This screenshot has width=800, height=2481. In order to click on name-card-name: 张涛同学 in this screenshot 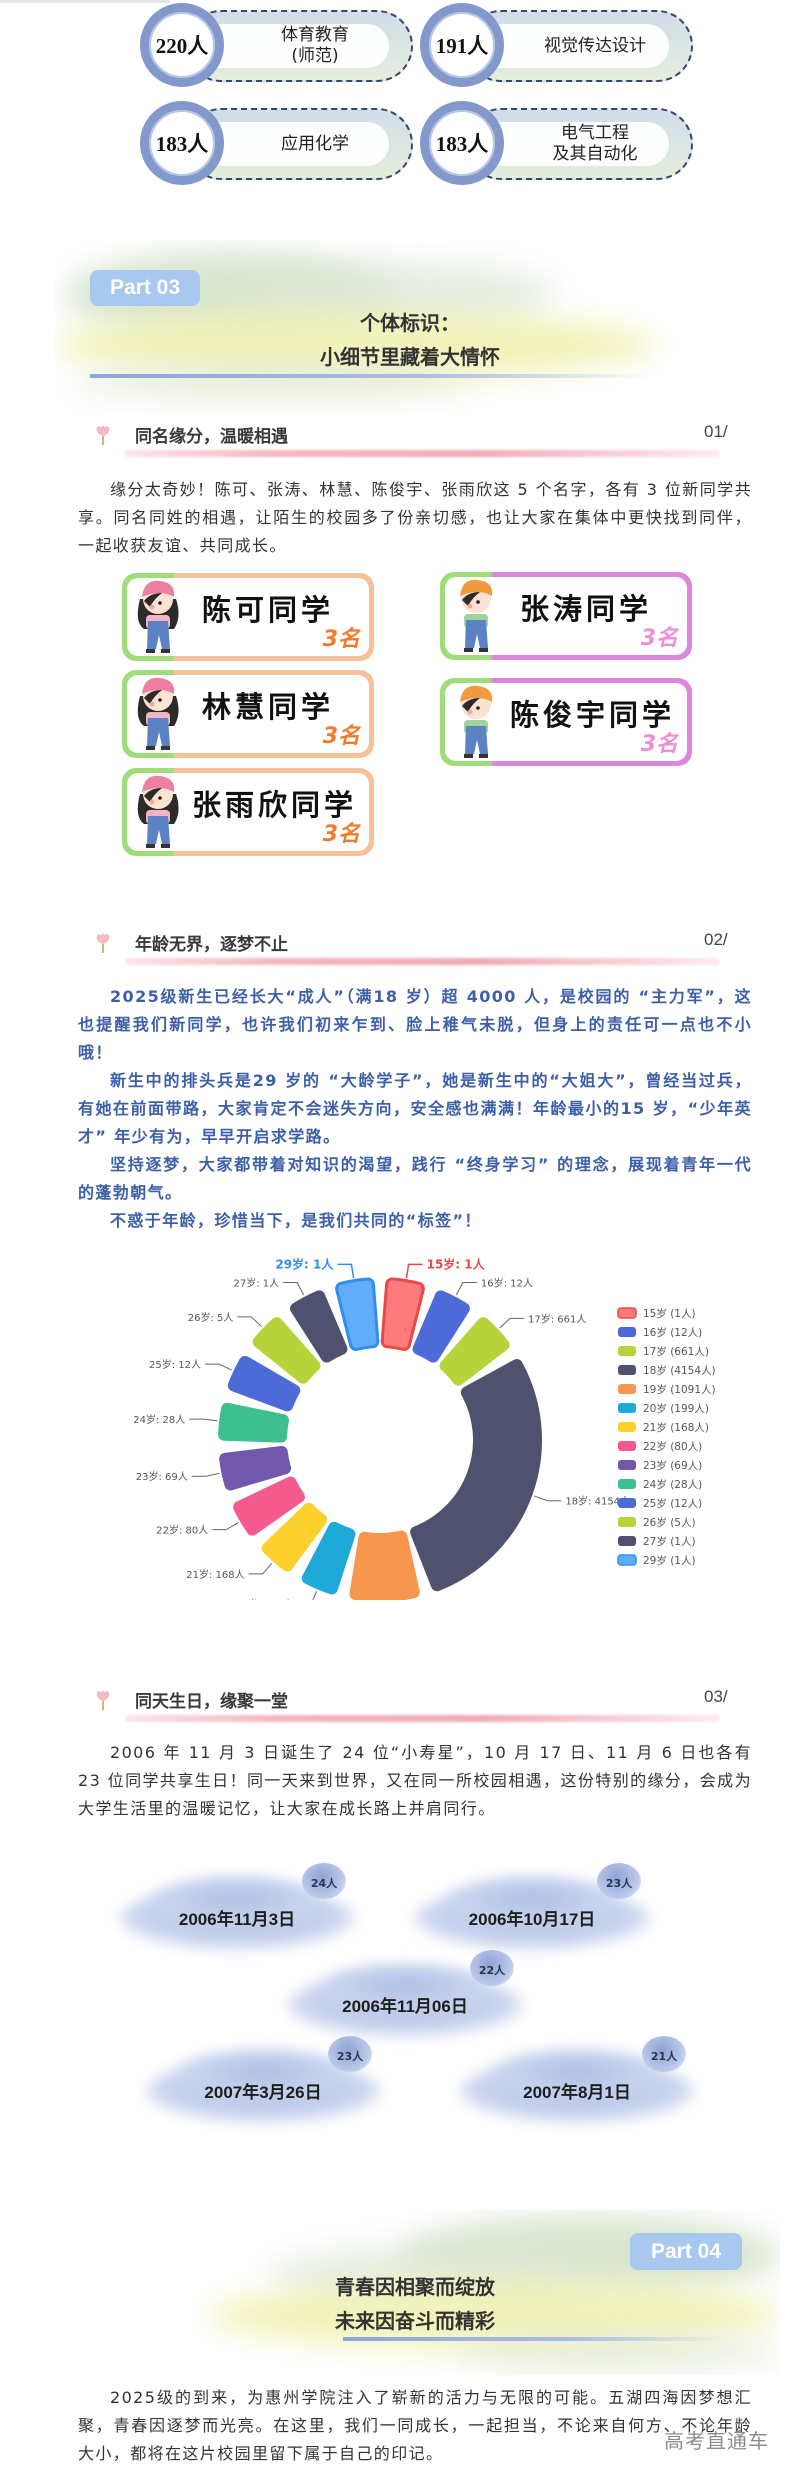, I will do `click(586, 609)`.